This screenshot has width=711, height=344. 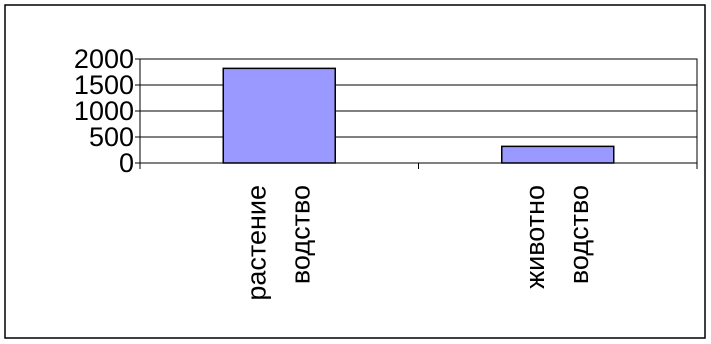 I want to click on x-tick-label: животно, so click(x=535, y=237).